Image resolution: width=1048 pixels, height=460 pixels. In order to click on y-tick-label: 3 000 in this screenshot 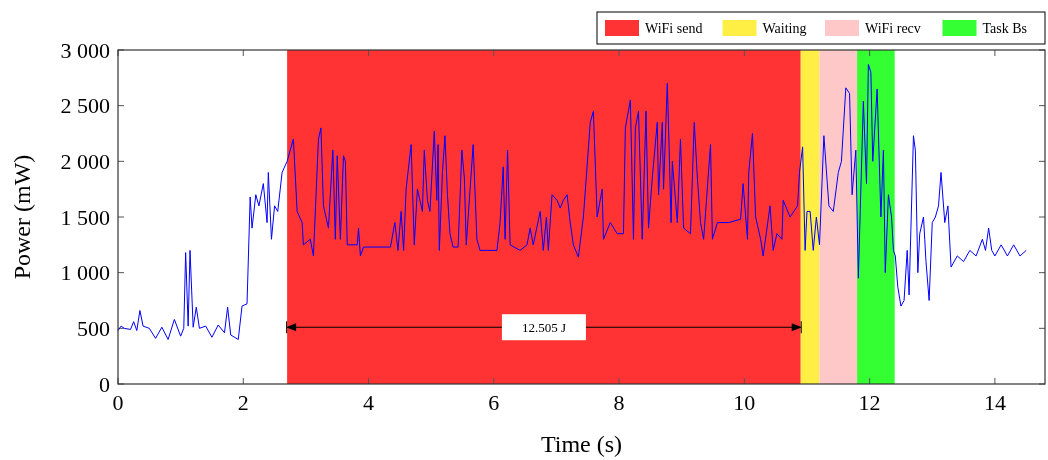, I will do `click(85, 50)`.